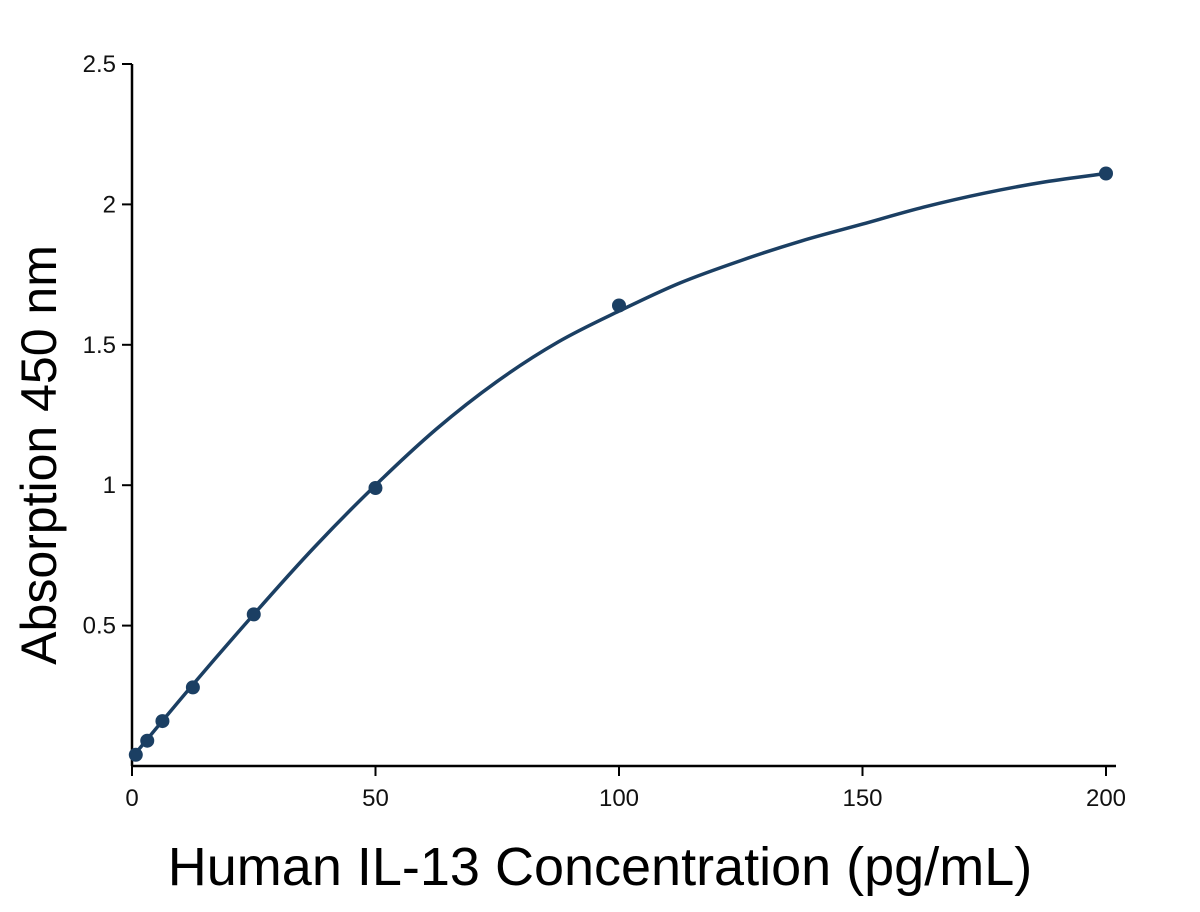 This screenshot has height=912, width=1200. Describe the element at coordinates (1106, 798) in the screenshot. I see `x-tick-label: 200` at that location.